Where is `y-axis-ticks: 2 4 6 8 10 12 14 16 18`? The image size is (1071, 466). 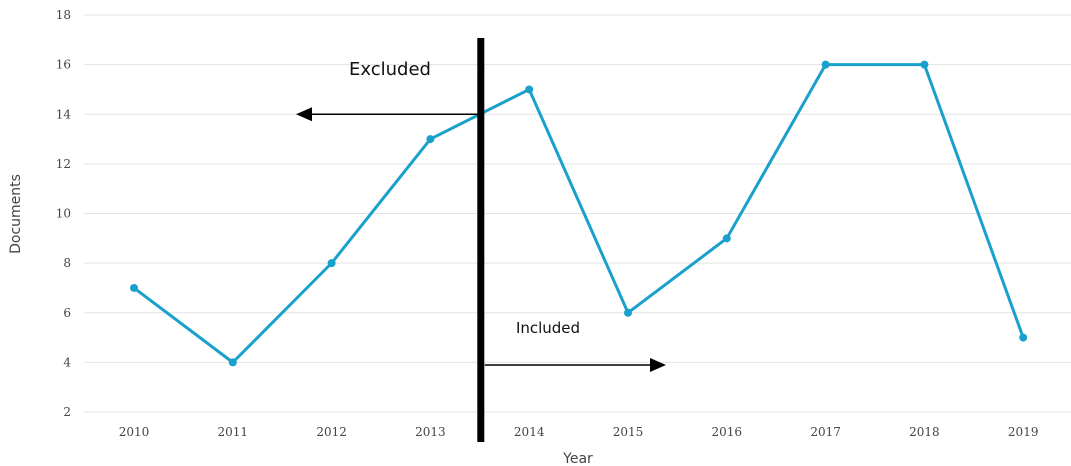 y-axis-ticks: 2 4 6 8 10 12 14 16 18 is located at coordinates (64, 213).